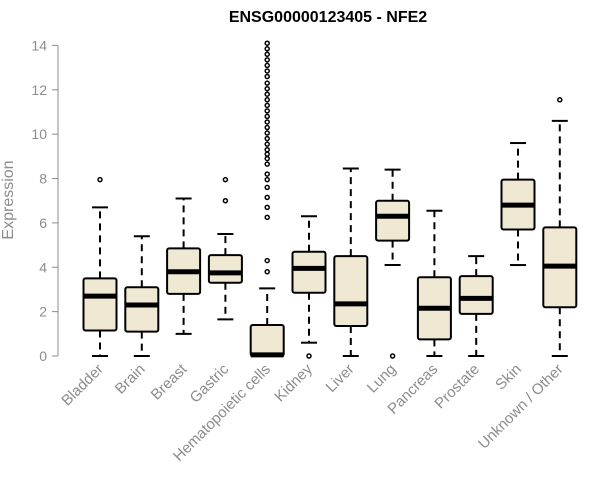 This screenshot has height=500, width=600. I want to click on x-tick-label: Kidney, so click(293, 382).